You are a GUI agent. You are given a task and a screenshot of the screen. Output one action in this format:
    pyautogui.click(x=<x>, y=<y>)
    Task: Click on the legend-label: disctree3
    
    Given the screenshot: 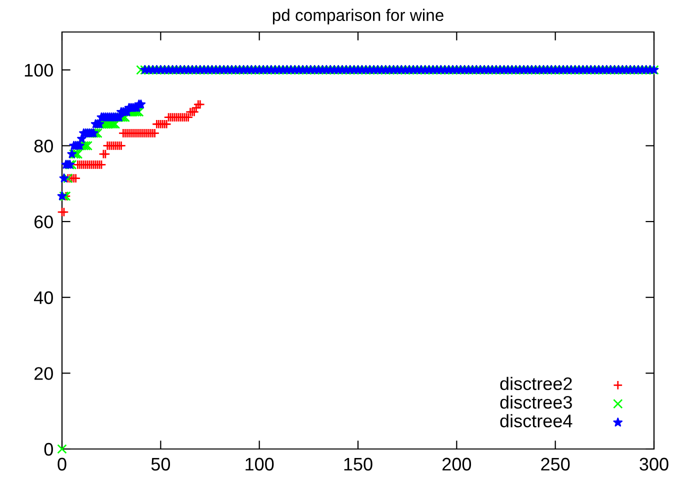 What is the action you would take?
    pyautogui.click(x=536, y=402)
    